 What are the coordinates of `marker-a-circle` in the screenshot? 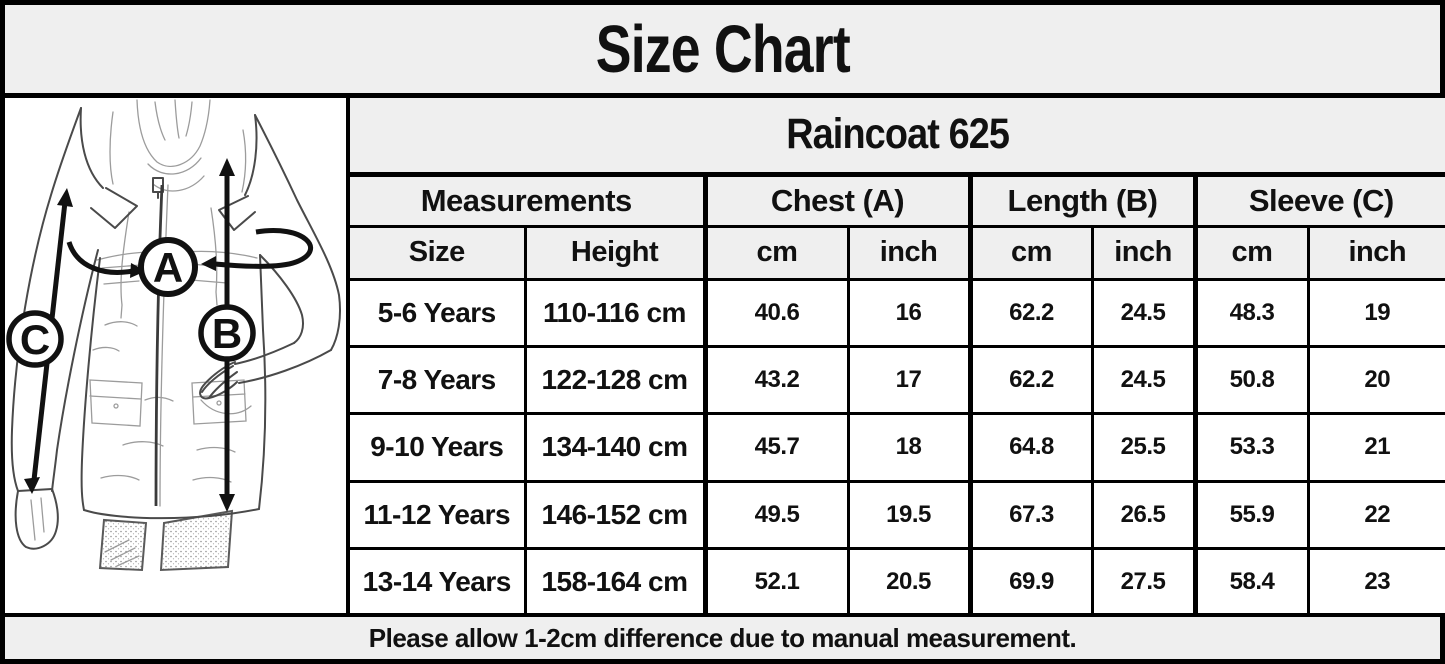 It's located at (168, 267).